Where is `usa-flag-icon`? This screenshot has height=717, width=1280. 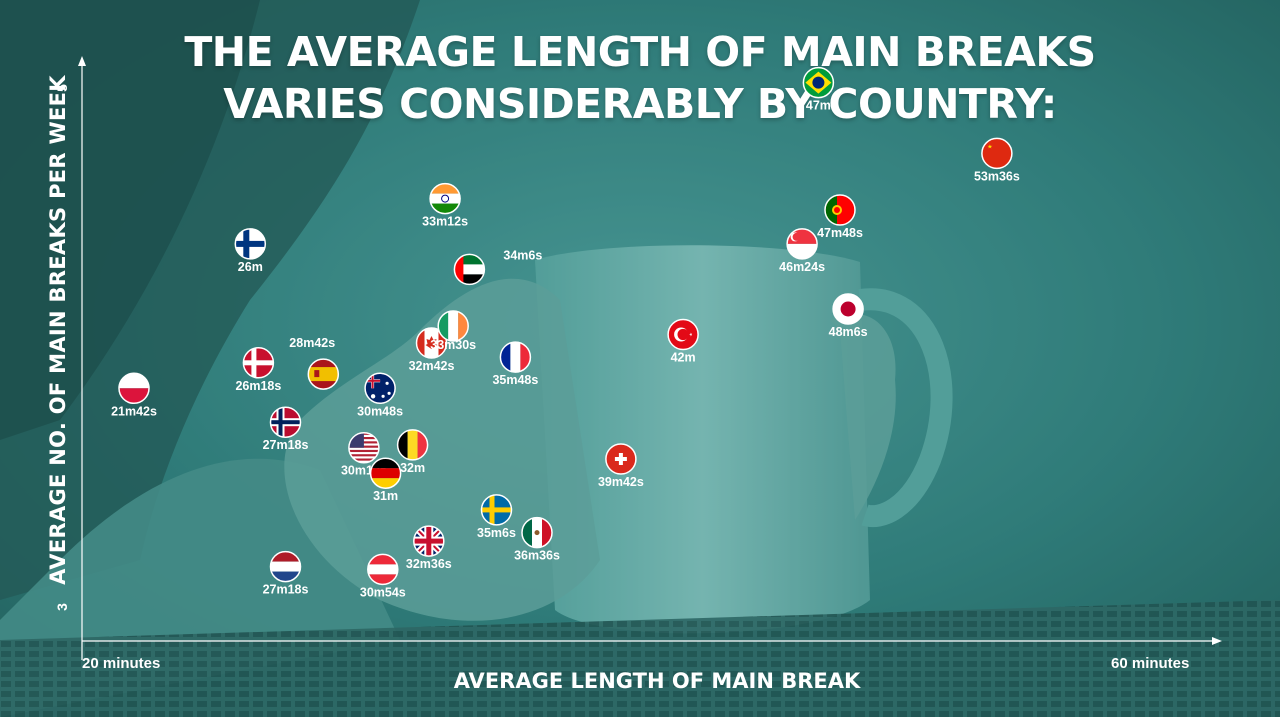
usa-flag-icon is located at coordinates (363, 447).